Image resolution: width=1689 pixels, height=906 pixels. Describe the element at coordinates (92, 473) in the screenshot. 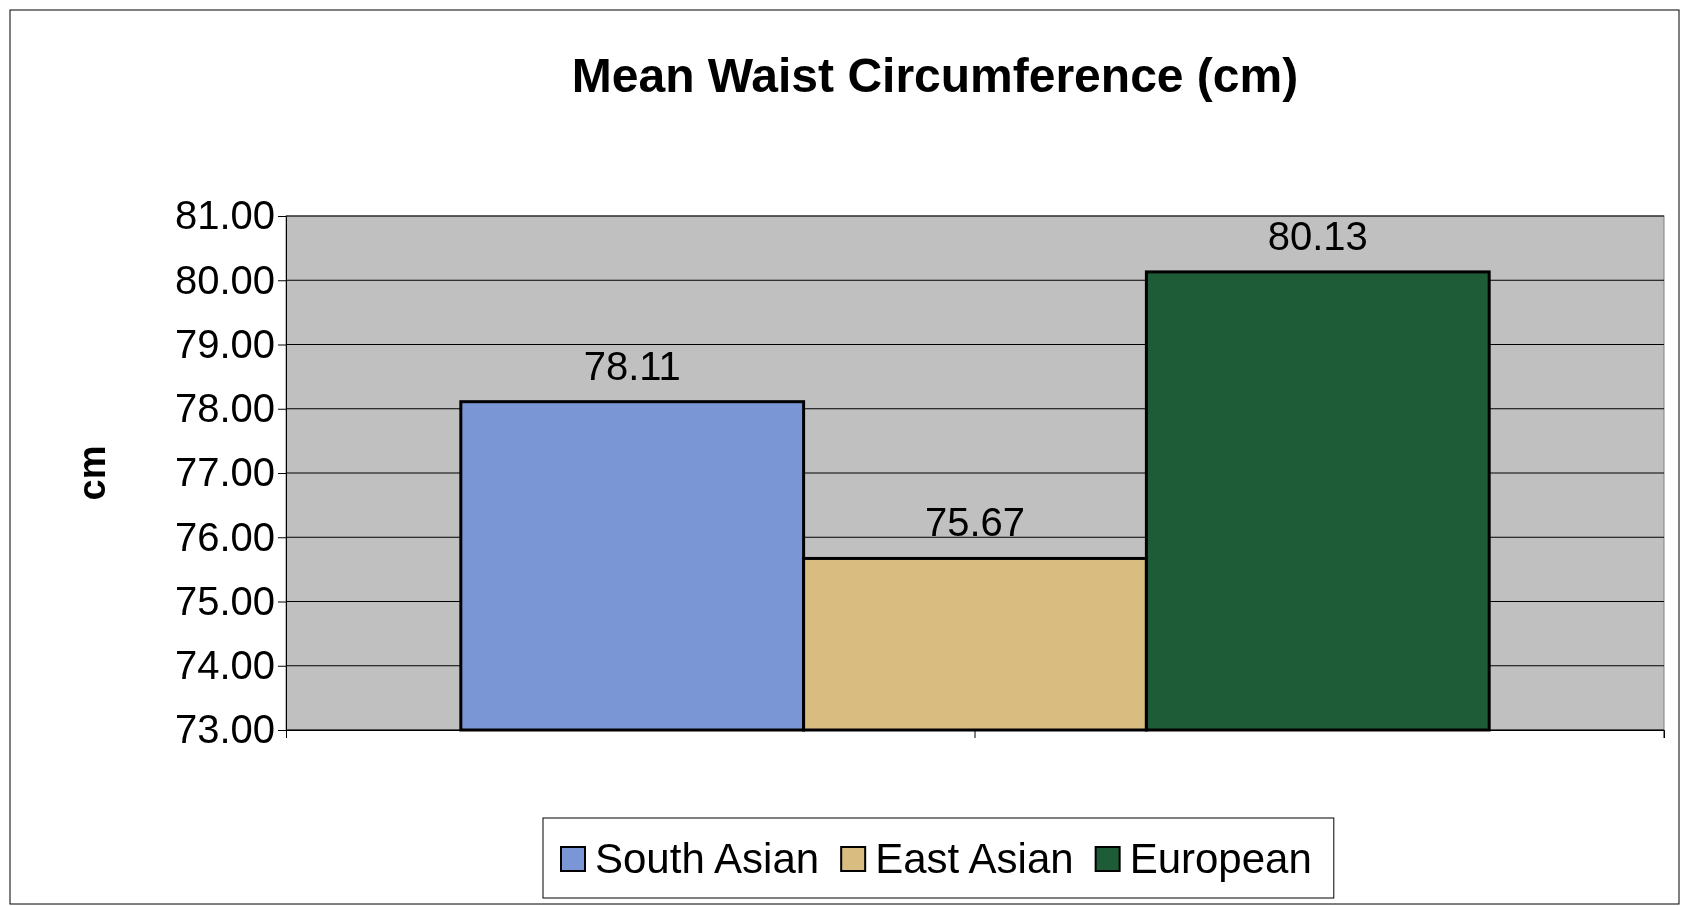

I see `y-axis-title: cm` at that location.